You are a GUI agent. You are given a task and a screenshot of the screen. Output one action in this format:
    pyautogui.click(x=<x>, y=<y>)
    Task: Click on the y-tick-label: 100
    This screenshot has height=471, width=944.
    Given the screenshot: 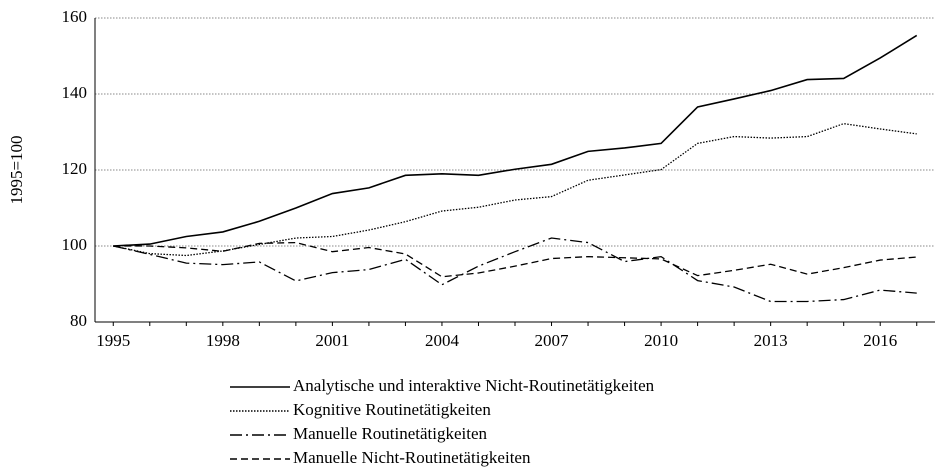 What is the action you would take?
    pyautogui.click(x=75, y=244)
    